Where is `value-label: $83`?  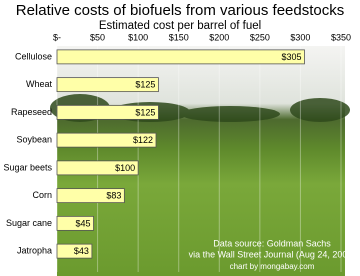
value-label: $83 is located at coordinates (113, 196).